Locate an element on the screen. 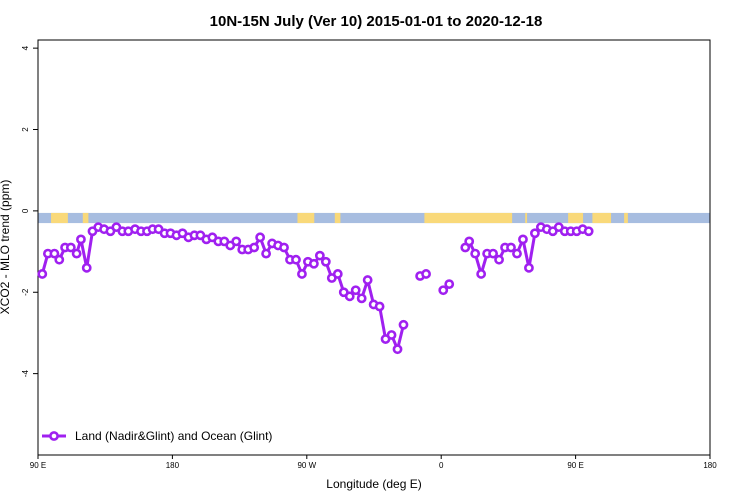 The image size is (750, 500). y-tick-label: 2 is located at coordinates (25, 129).